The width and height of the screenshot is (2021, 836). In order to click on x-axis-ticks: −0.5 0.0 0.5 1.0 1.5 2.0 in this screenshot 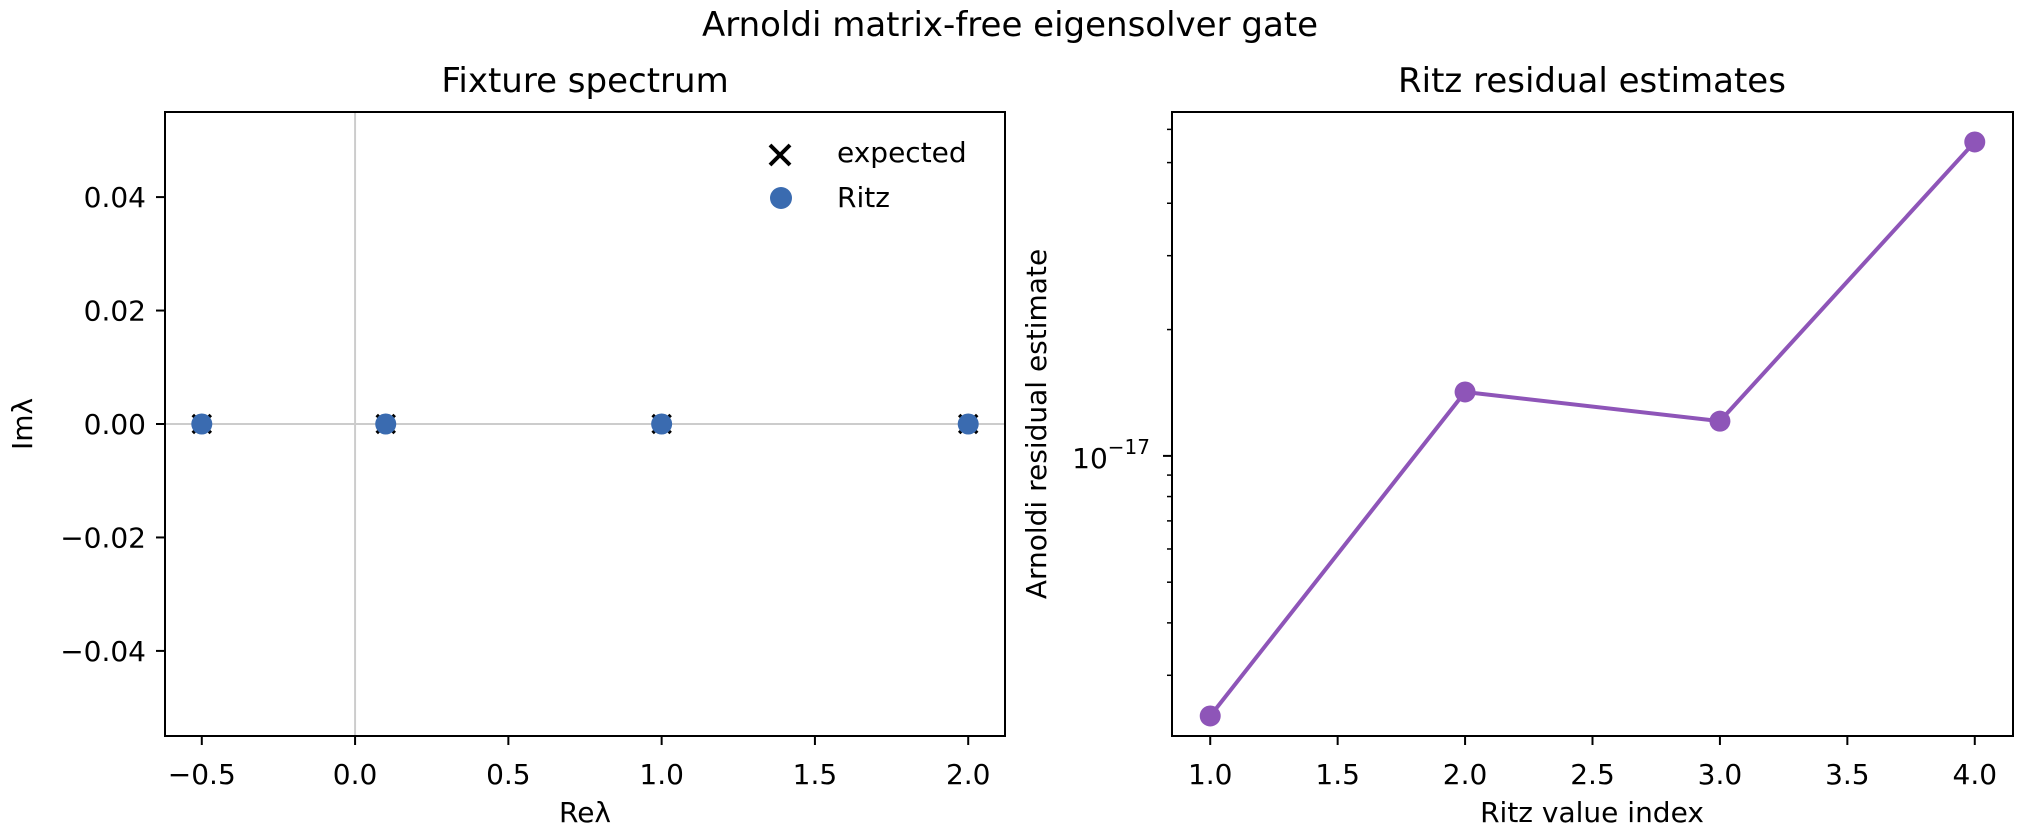, I will do `click(579, 763)`.